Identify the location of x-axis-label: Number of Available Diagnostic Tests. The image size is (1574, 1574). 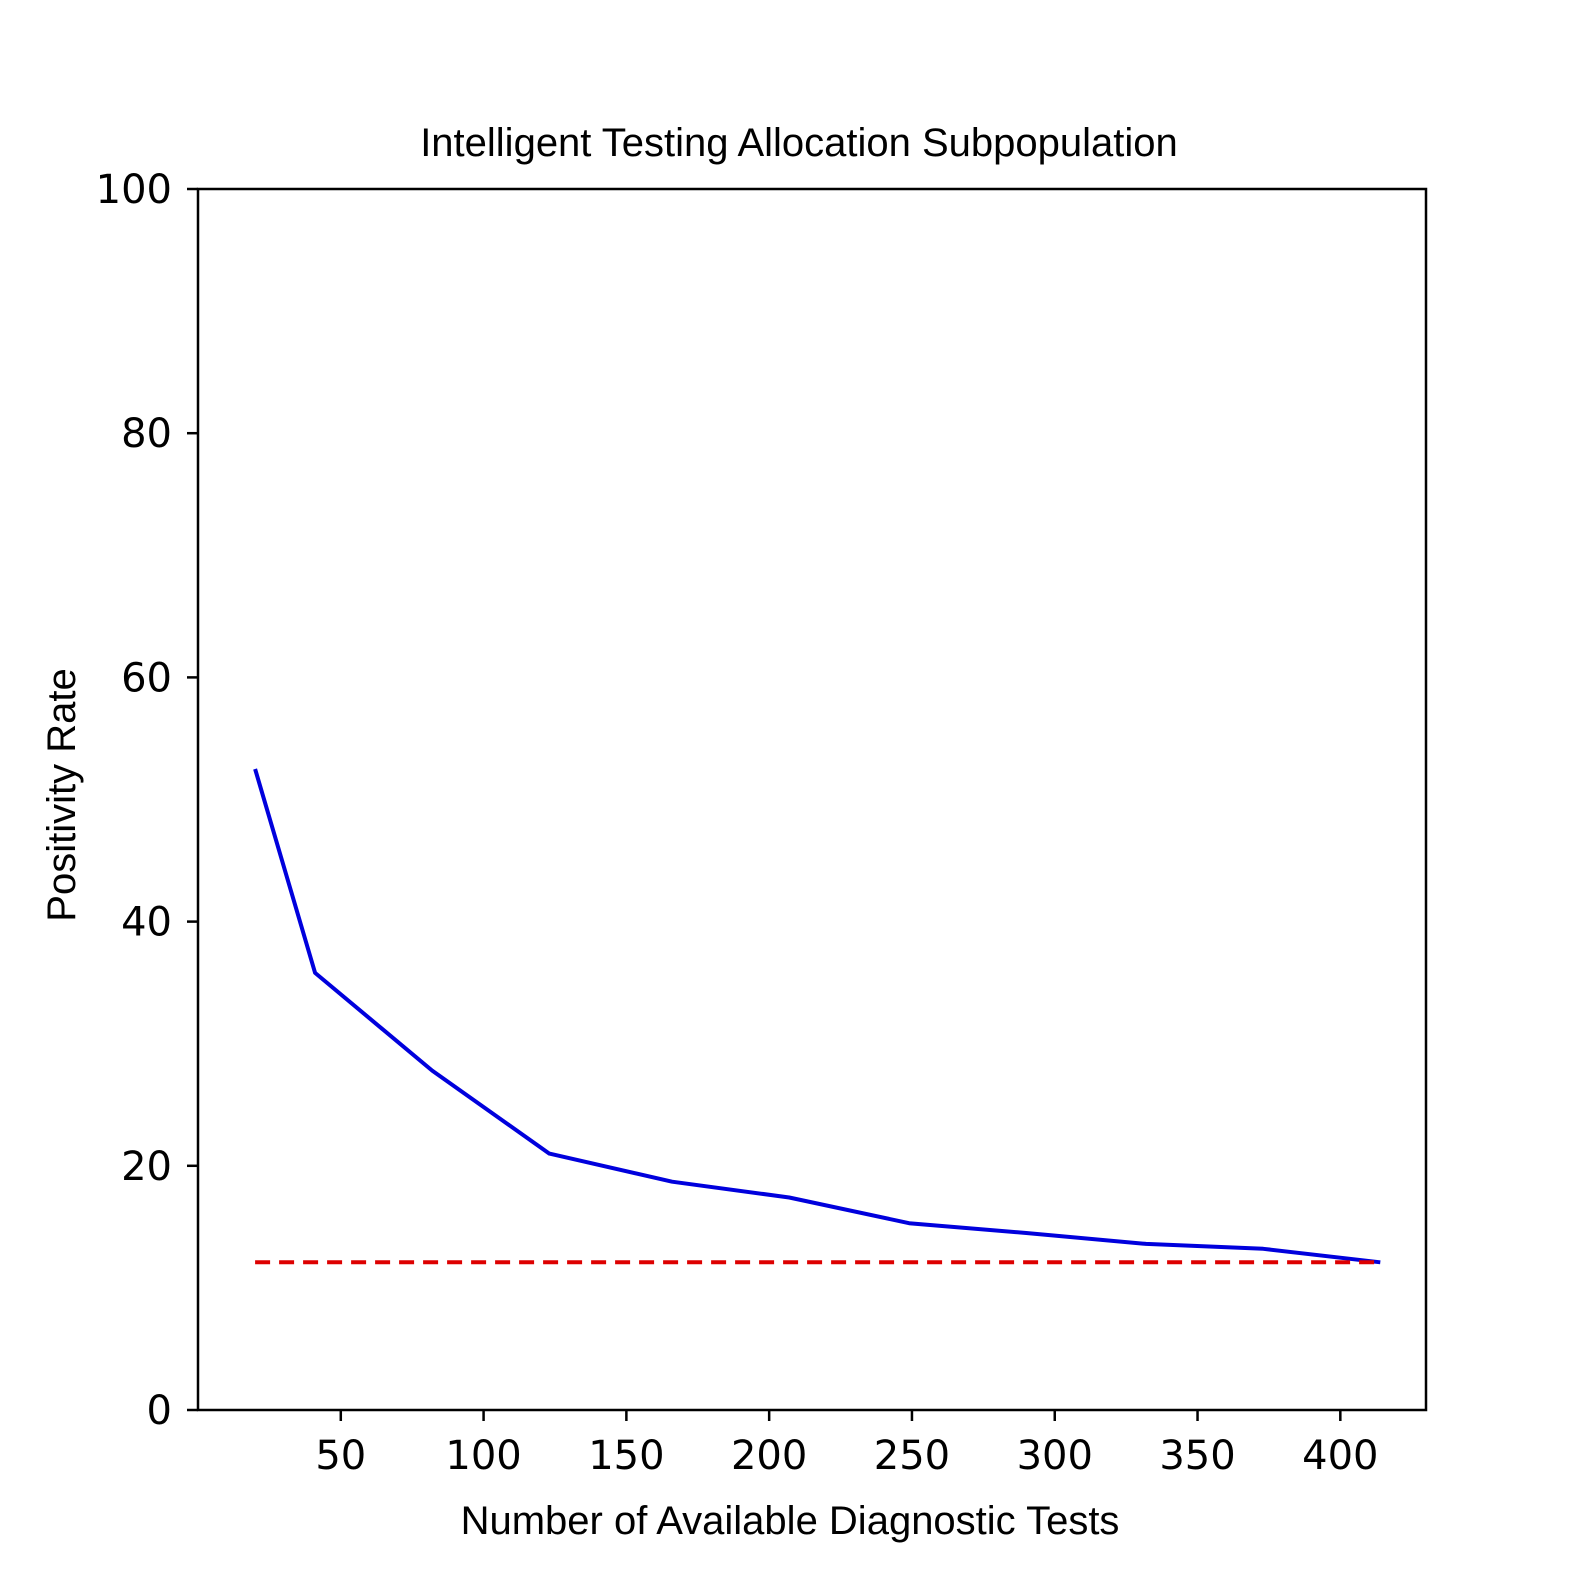
(790, 1521).